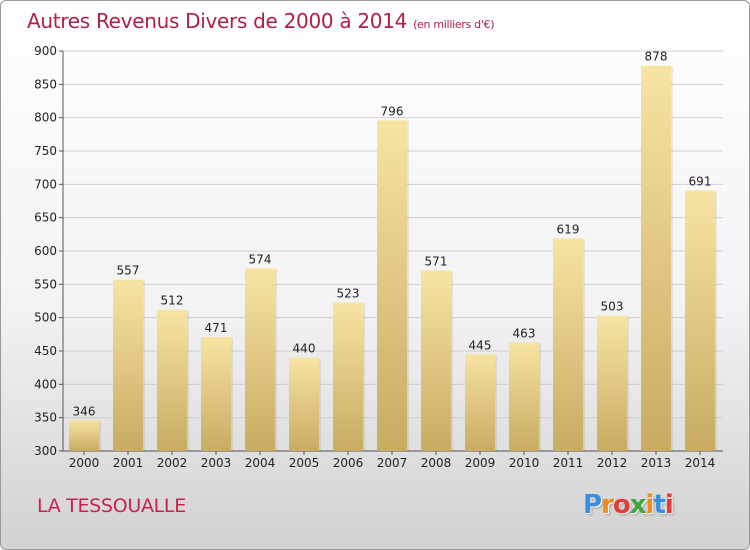  Describe the element at coordinates (700, 463) in the screenshot. I see `x-tick-label: 2014` at that location.